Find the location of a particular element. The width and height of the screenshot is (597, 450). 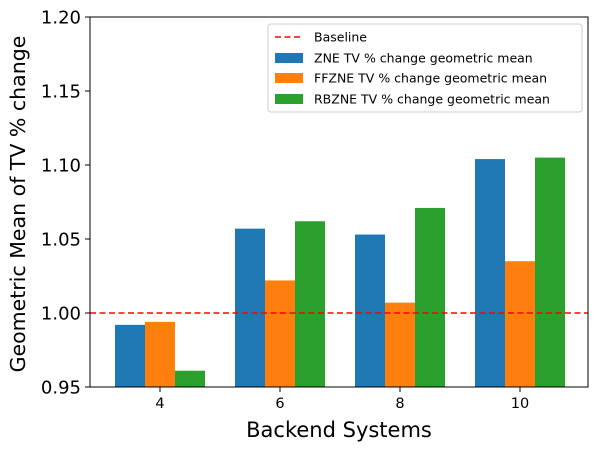

legend-baseline-label: Baseline is located at coordinates (340, 37).